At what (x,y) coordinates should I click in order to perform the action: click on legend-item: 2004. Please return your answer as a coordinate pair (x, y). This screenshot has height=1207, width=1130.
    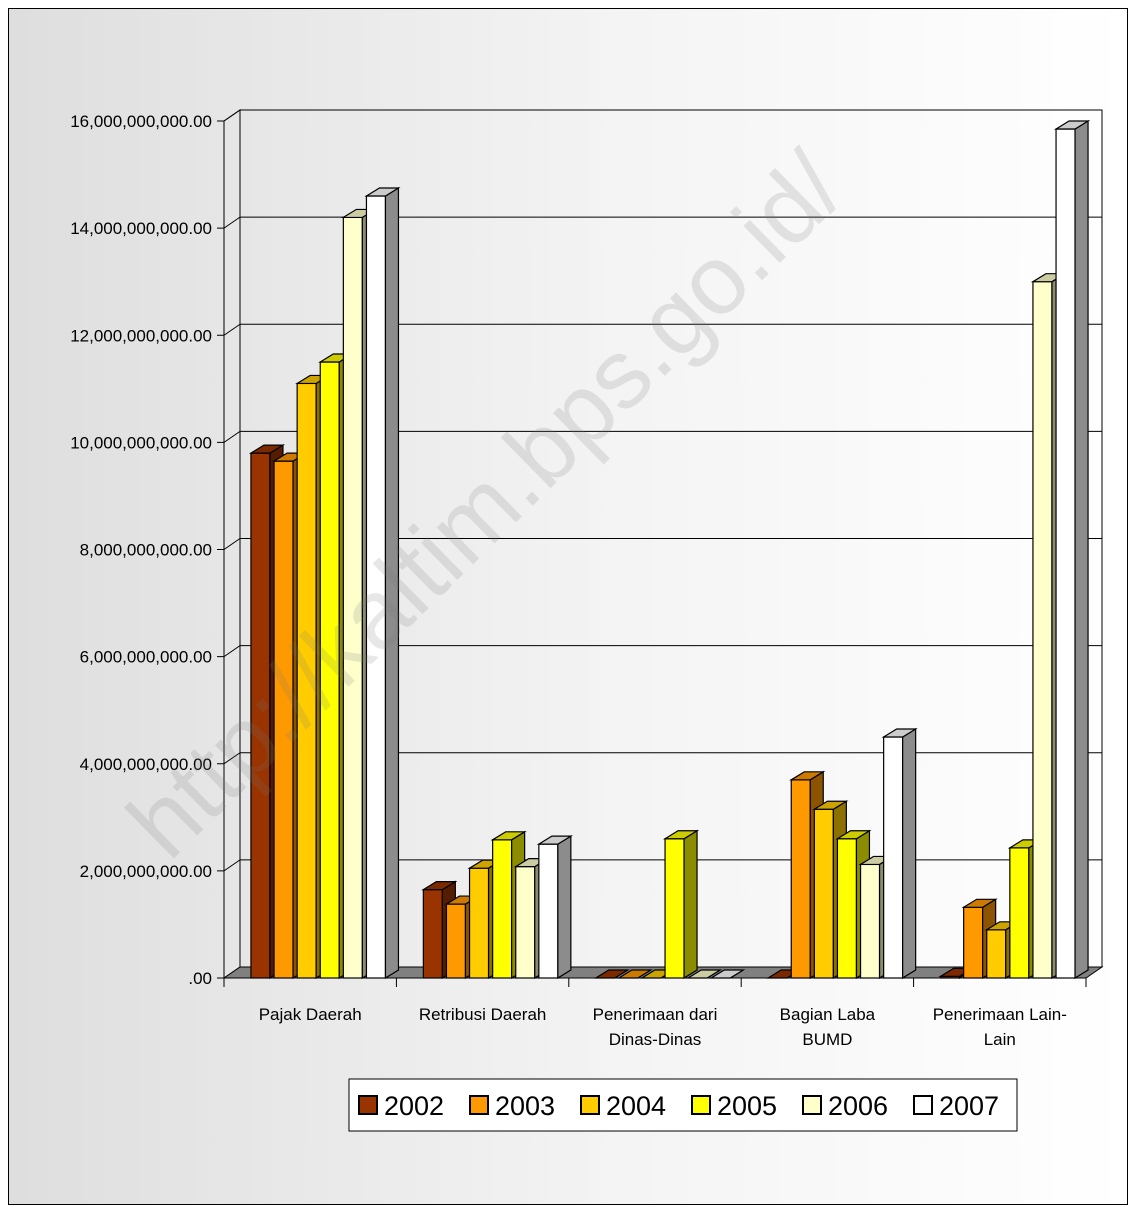
    Looking at the image, I should click on (623, 1106).